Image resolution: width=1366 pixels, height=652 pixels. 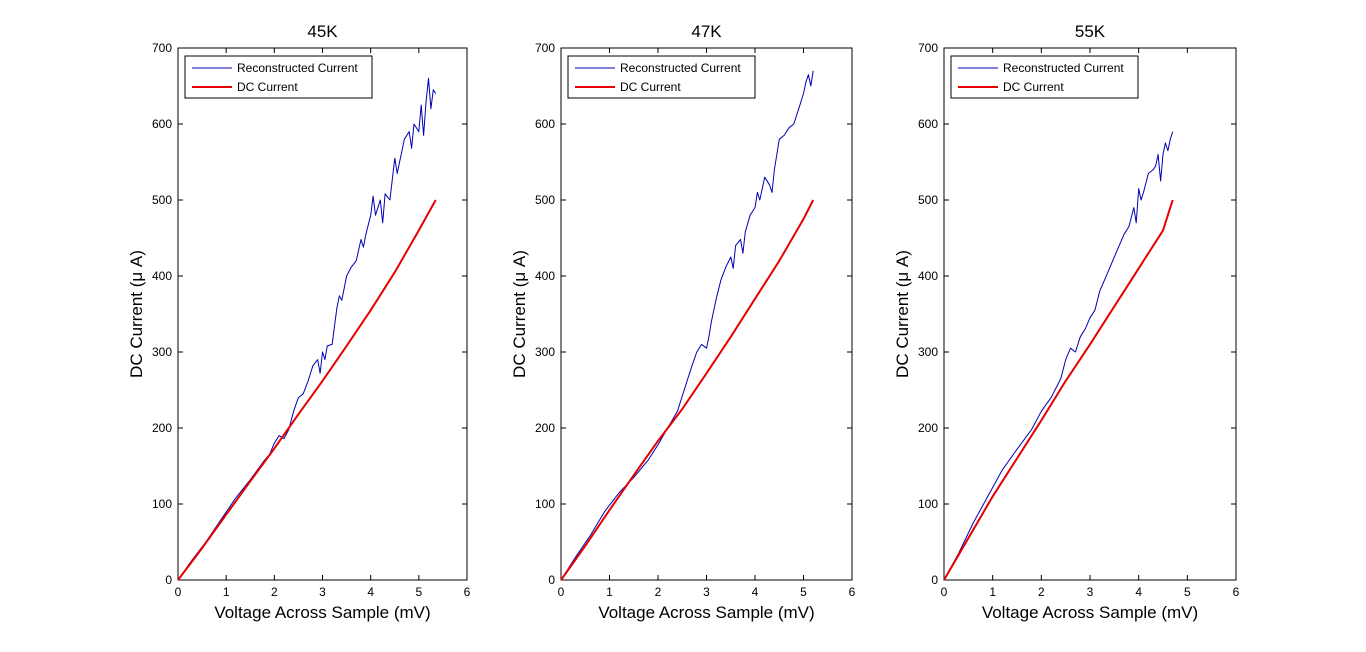 I want to click on chart-title: 47K, so click(x=706, y=31).